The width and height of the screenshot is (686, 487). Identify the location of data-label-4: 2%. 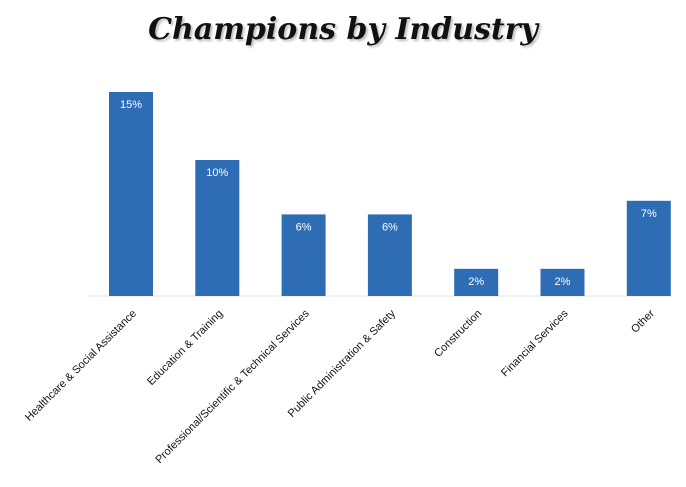
(476, 282).